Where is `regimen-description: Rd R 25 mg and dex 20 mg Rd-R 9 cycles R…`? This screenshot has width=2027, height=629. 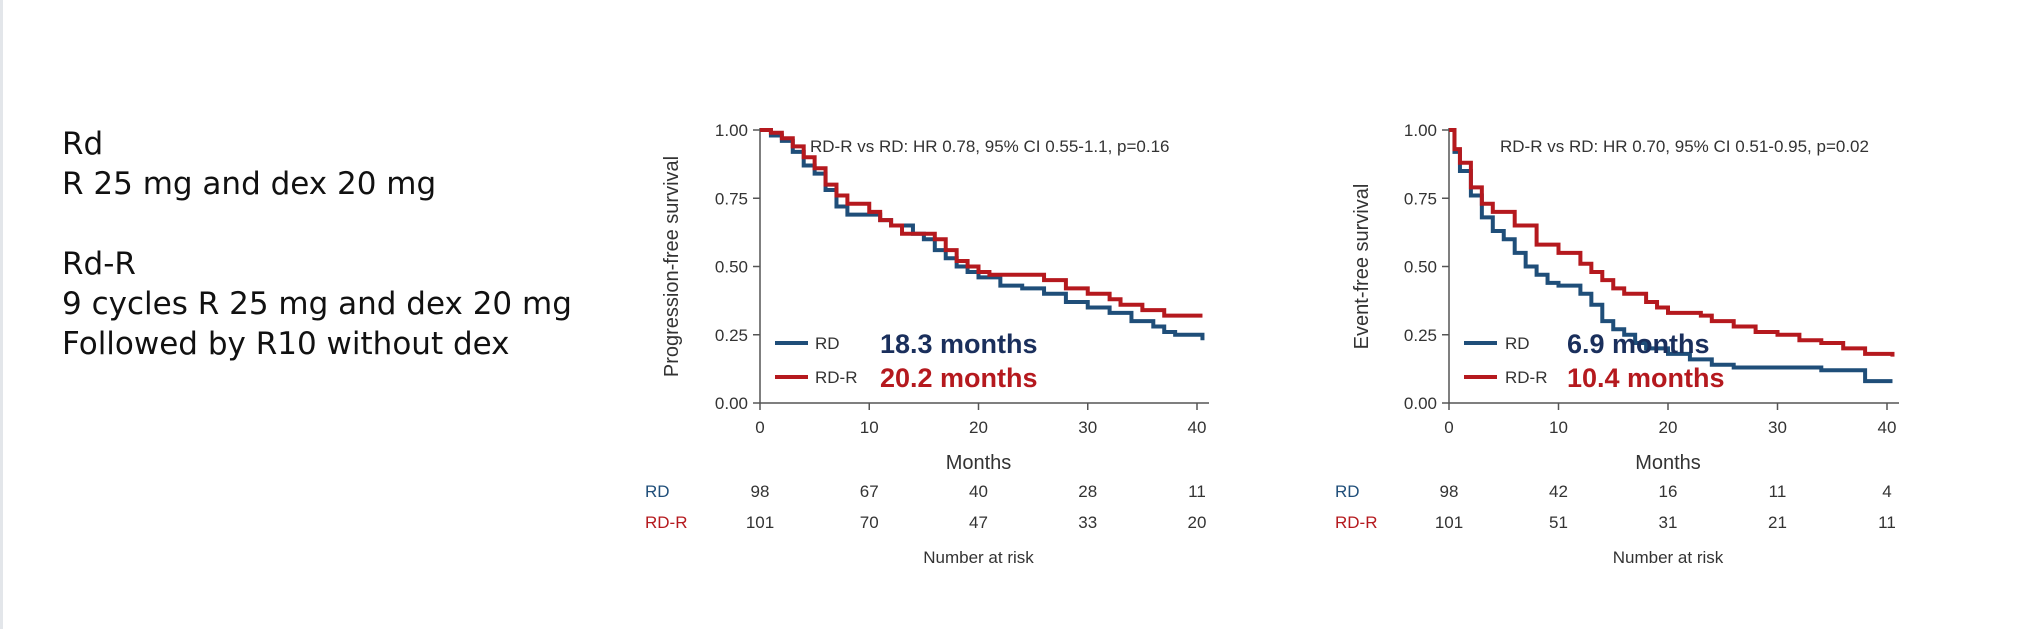
regimen-description: Rd R 25 mg and dex 20 mg Rd-R 9 cycles R… is located at coordinates (317, 244).